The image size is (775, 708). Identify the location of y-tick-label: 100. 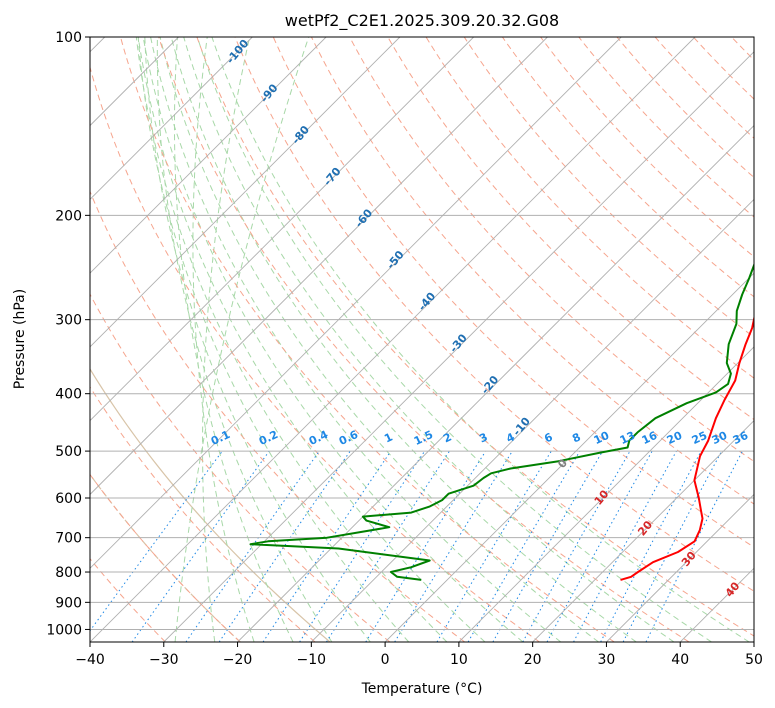
(68, 38).